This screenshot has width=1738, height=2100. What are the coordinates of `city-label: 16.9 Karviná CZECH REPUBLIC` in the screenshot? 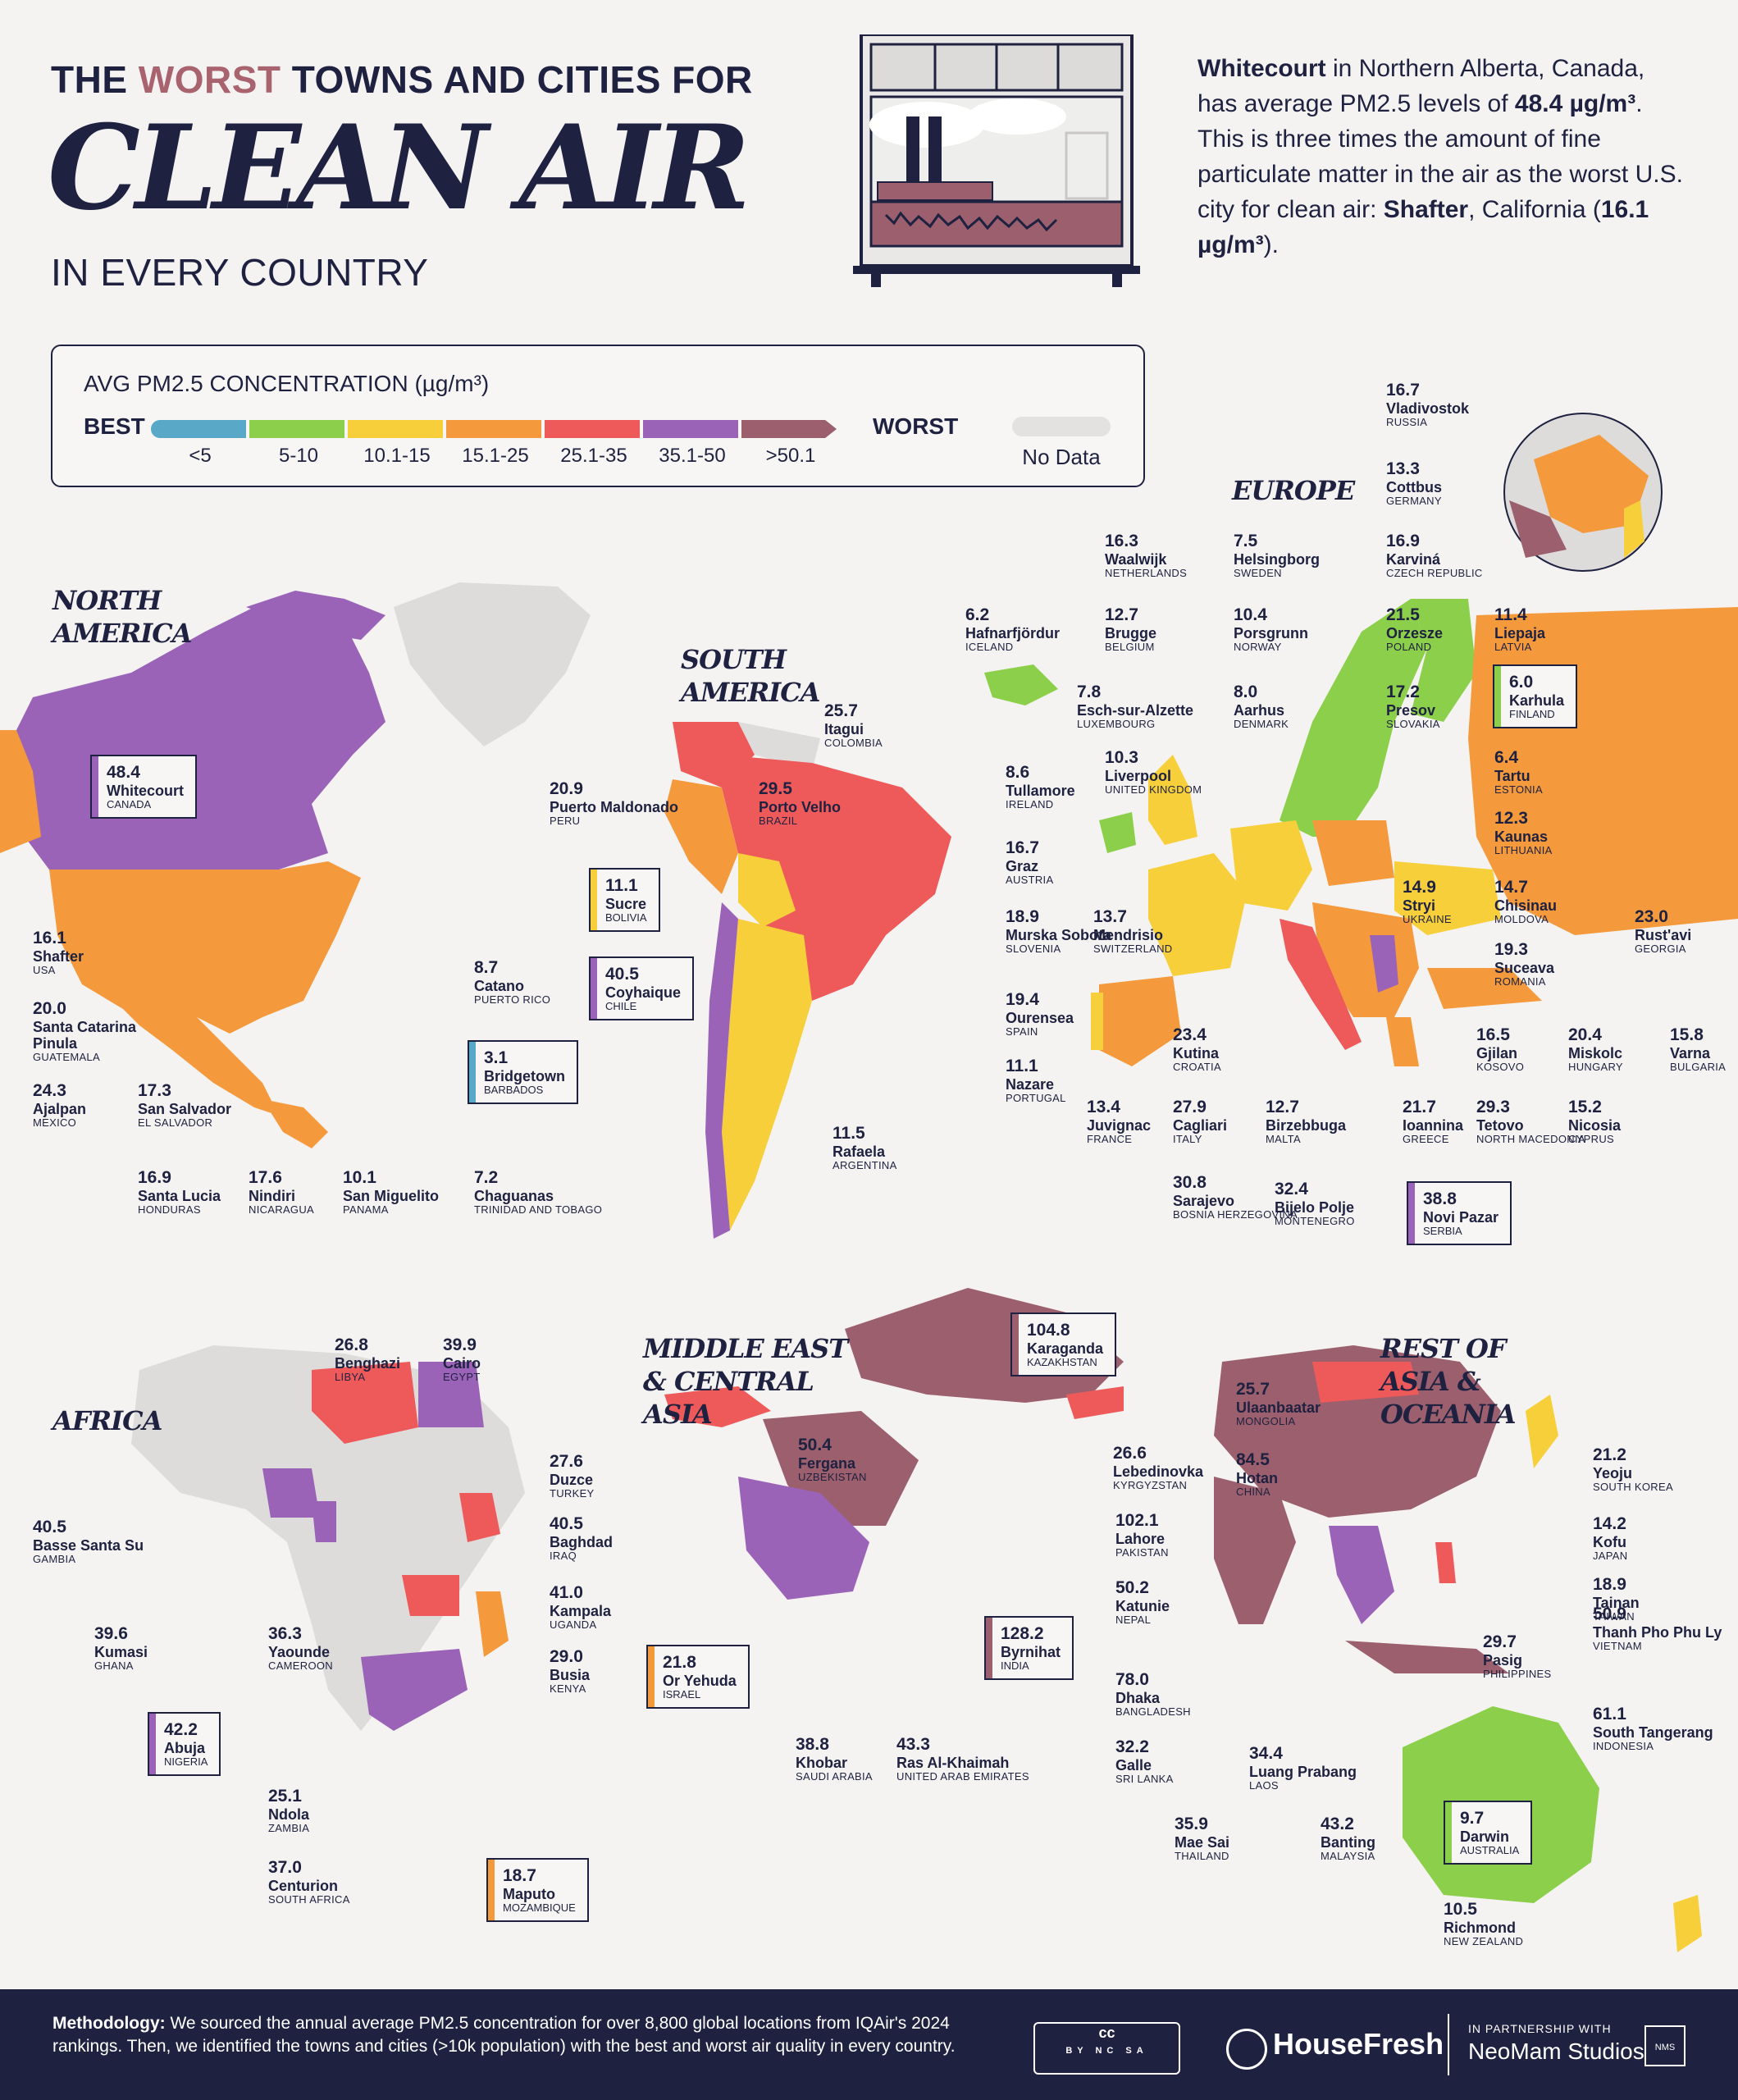 It's located at (1434, 556).